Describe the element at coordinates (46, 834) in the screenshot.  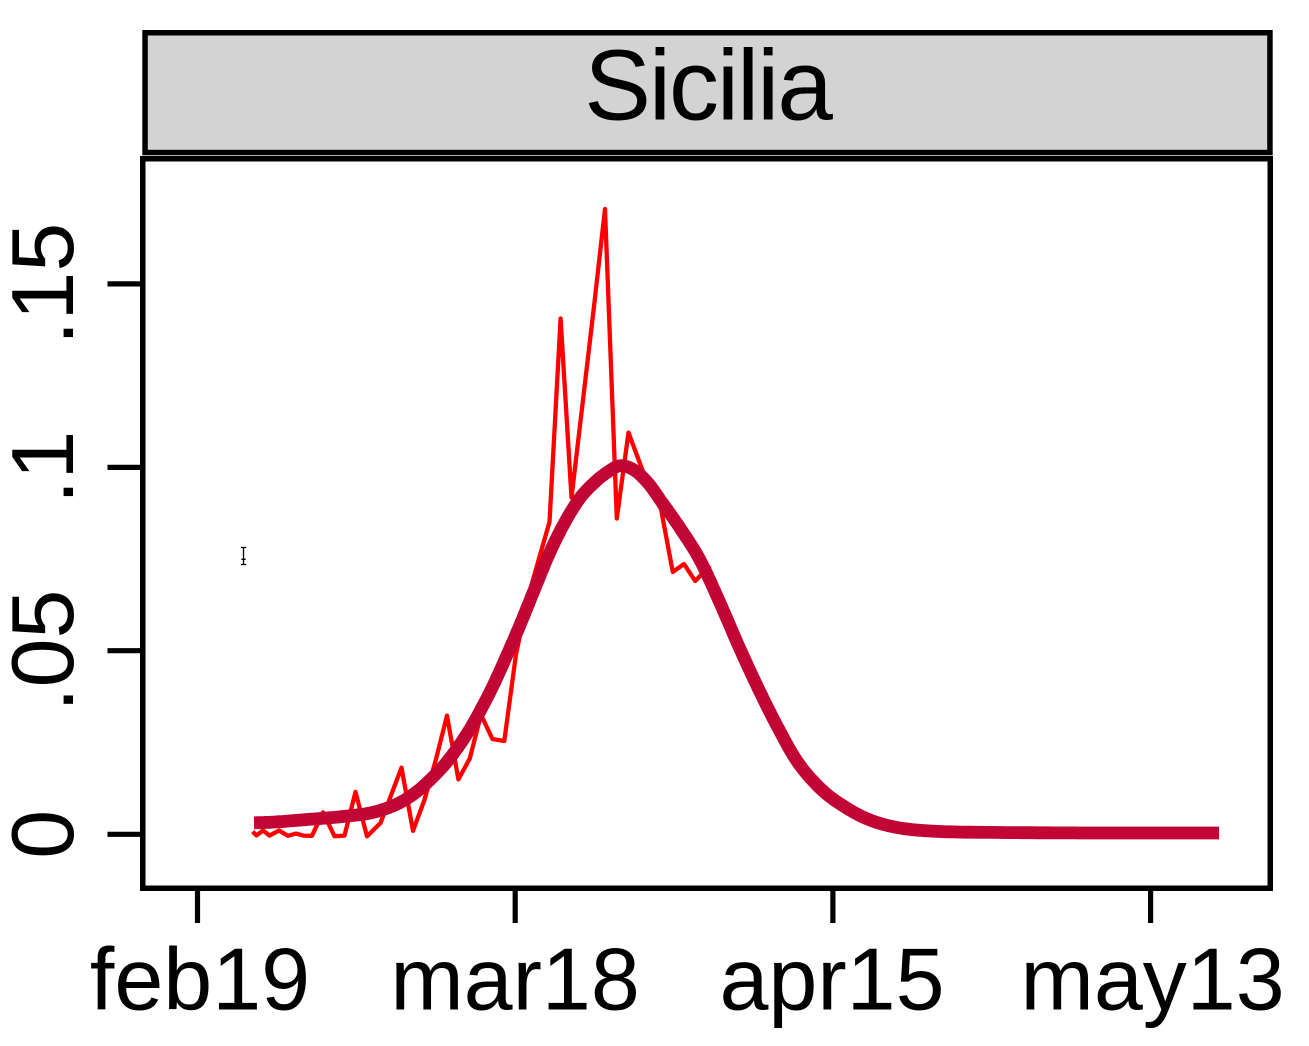
I see `svg-text: 0` at that location.